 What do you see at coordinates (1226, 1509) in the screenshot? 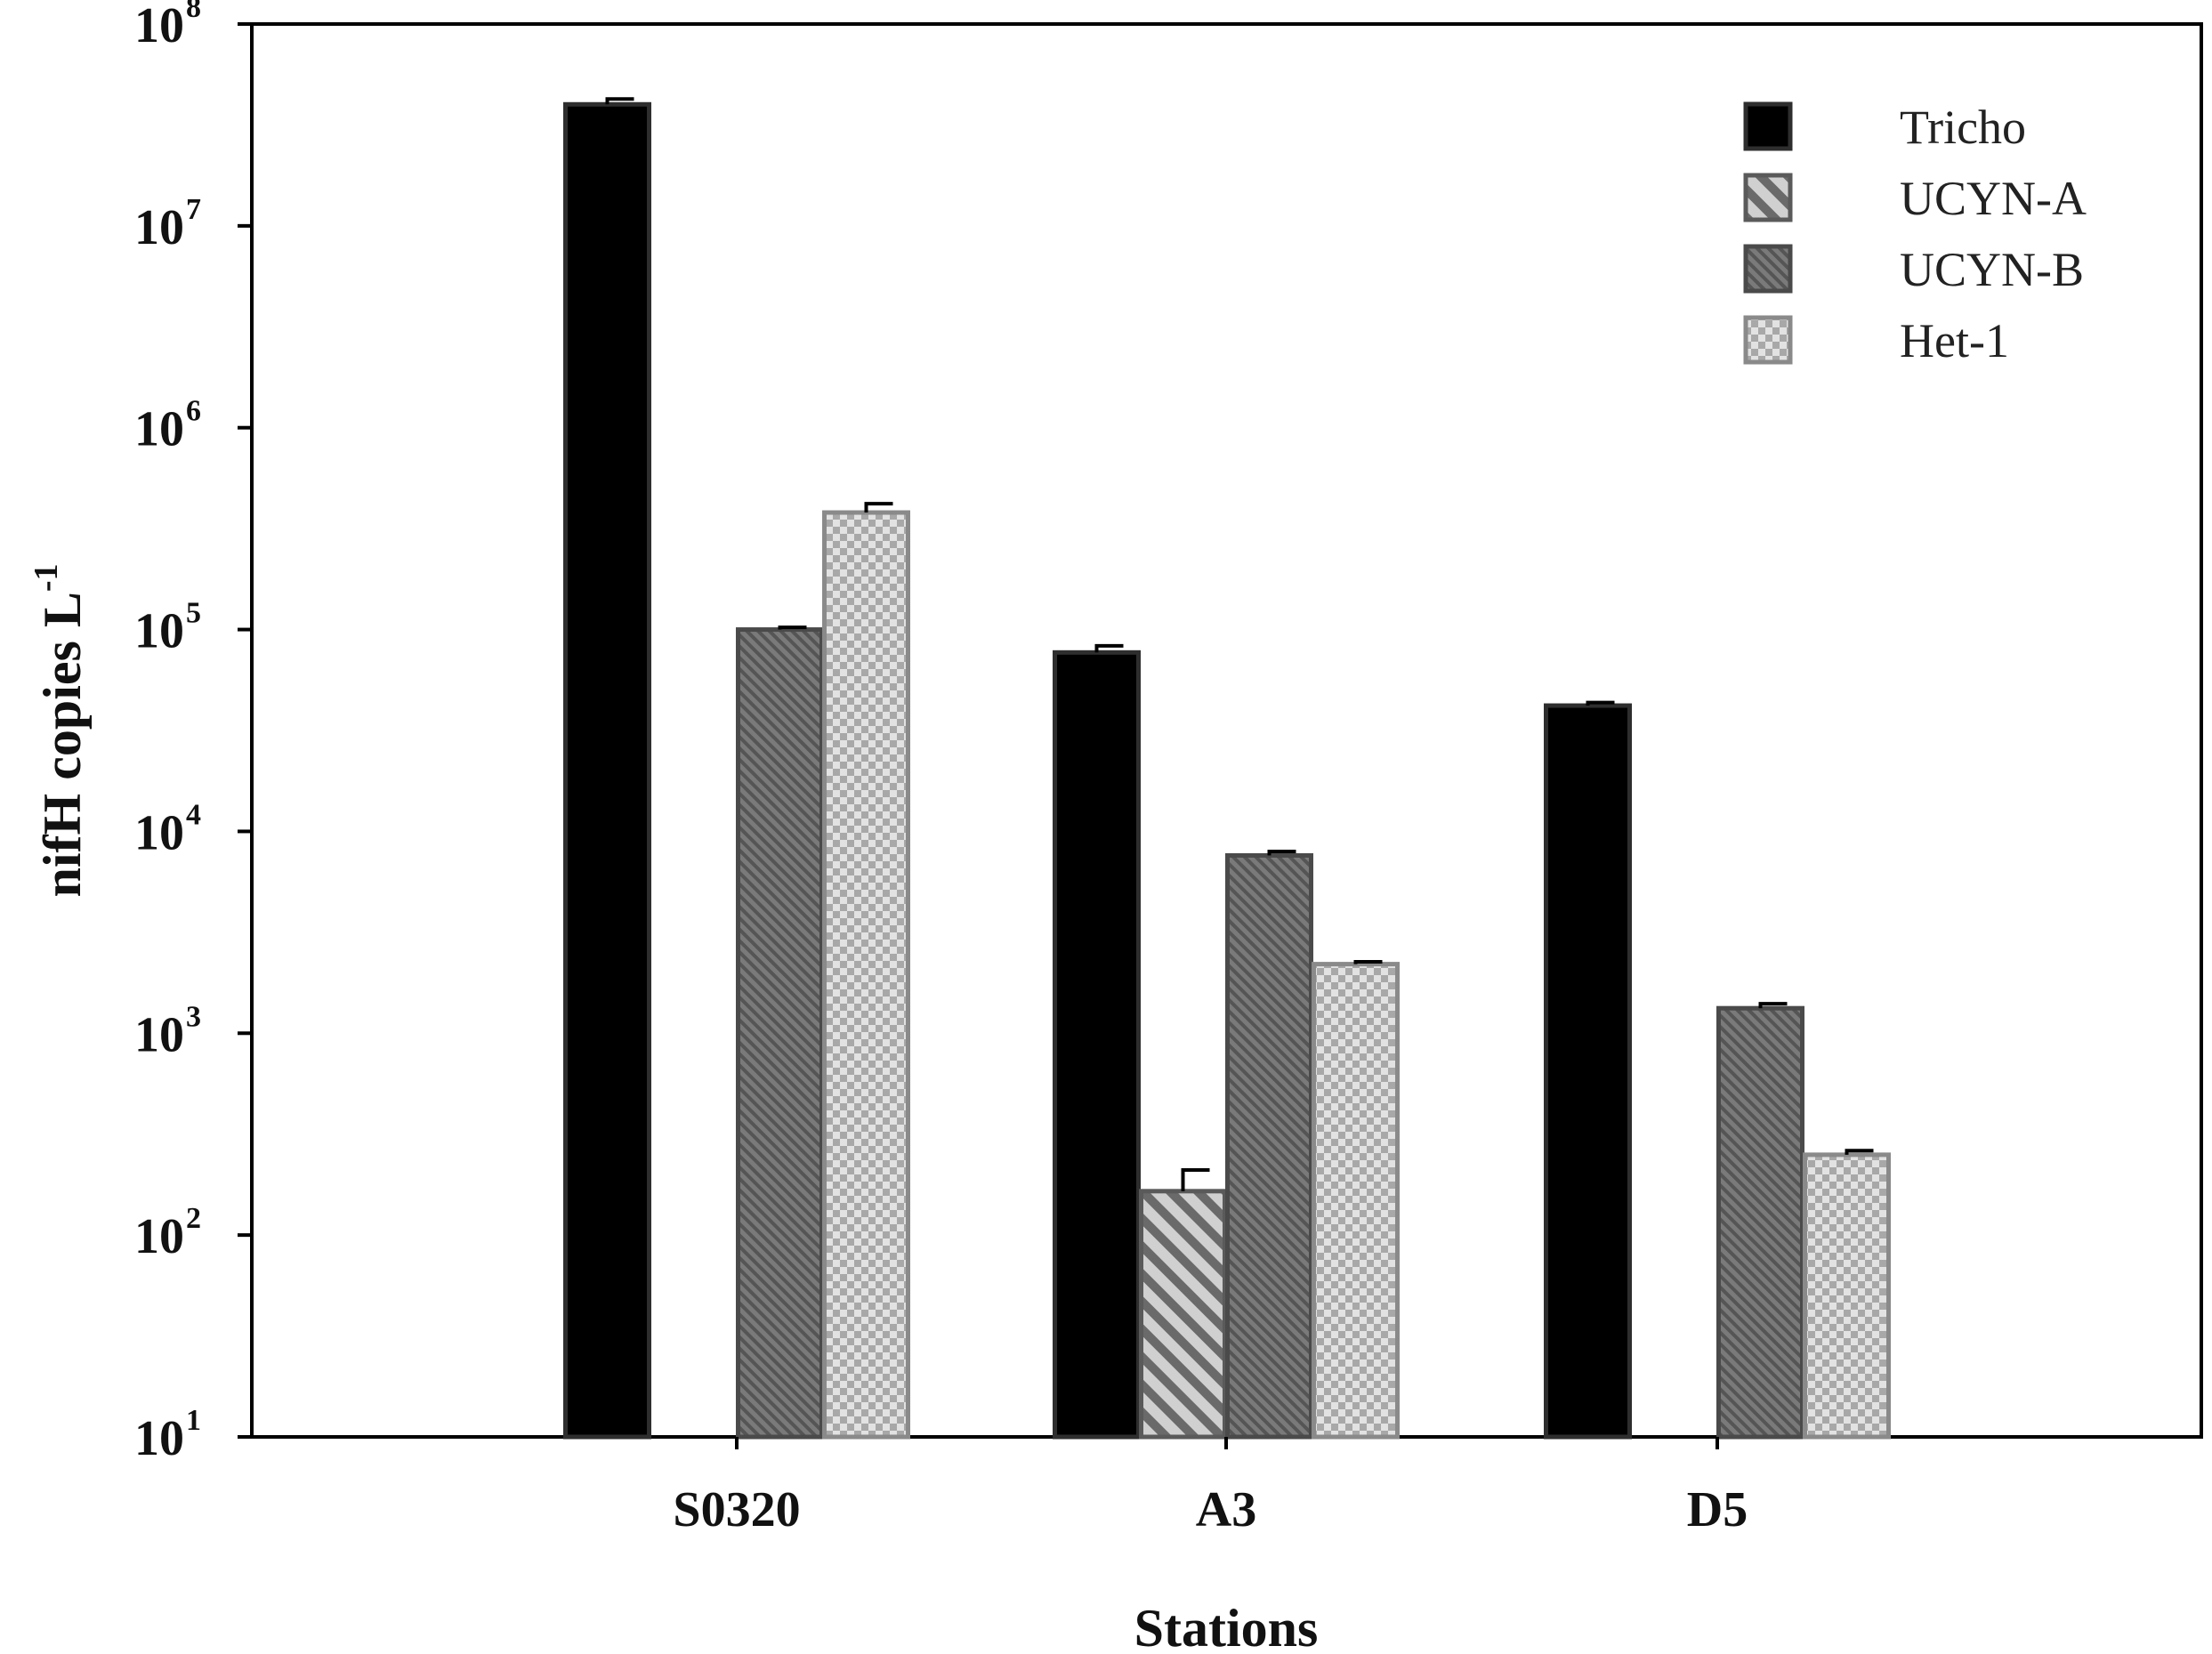
I see `x-tick-label: A3` at bounding box center [1226, 1509].